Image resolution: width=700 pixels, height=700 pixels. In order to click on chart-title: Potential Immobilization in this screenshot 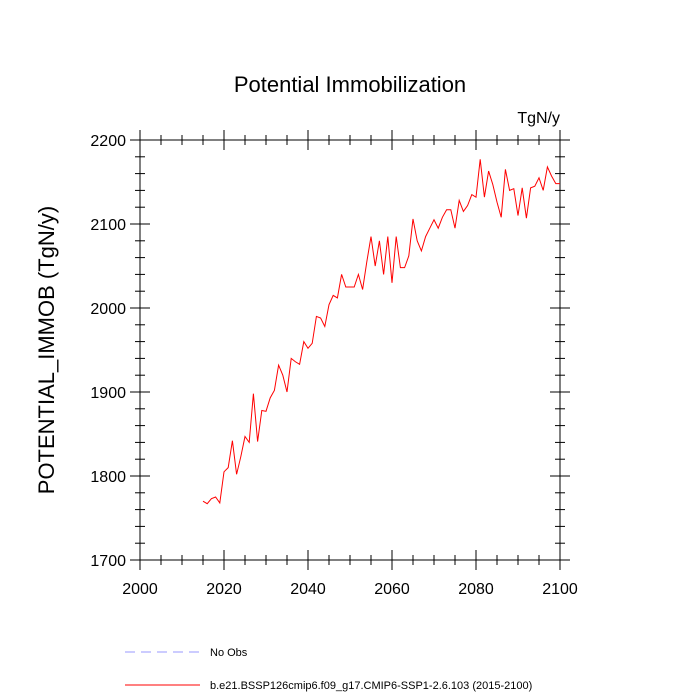, I will do `click(350, 84)`.